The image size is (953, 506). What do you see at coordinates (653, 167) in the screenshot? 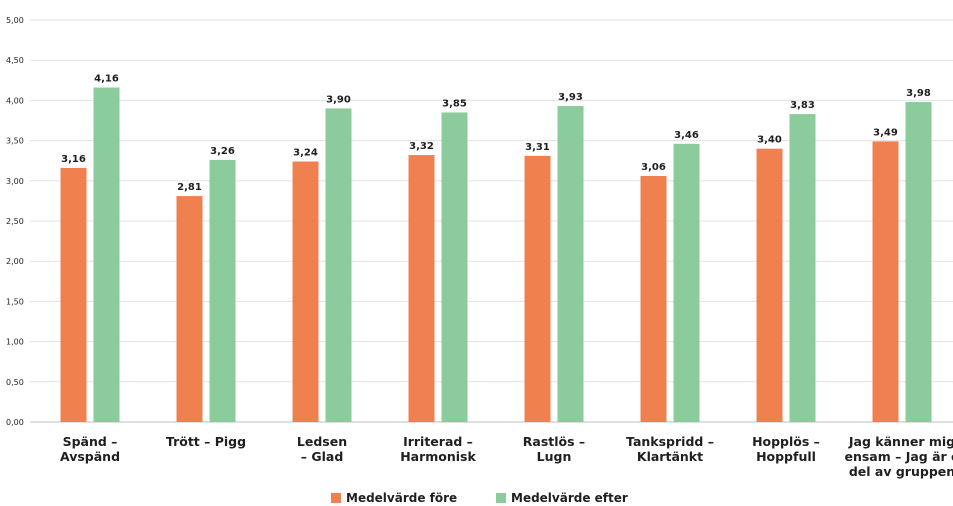
I see `data-label: 3,06` at bounding box center [653, 167].